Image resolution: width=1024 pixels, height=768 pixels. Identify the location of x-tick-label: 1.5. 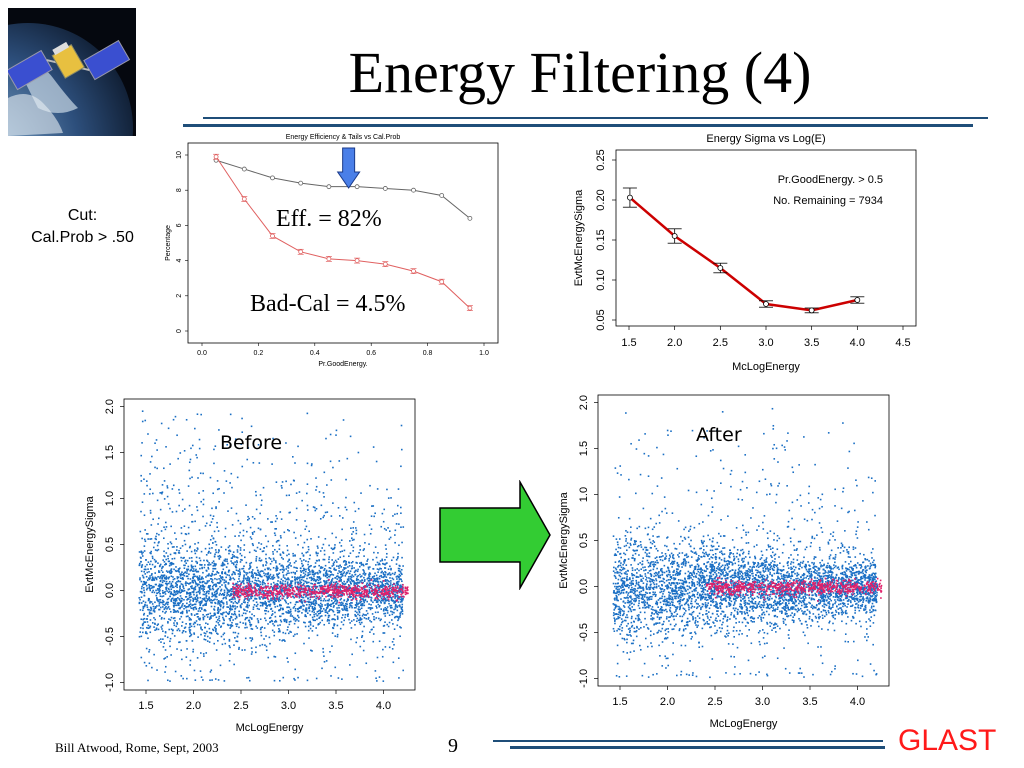
(628, 343).